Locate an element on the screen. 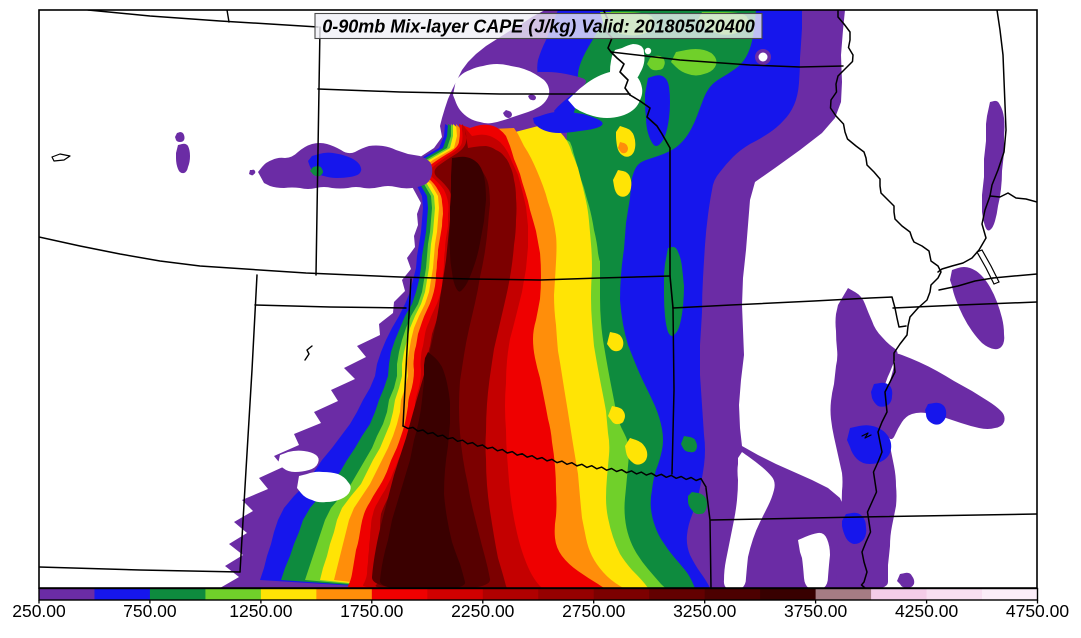 The height and width of the screenshot is (638, 1081). svg-text: 4750.00 is located at coordinates (1038, 611).